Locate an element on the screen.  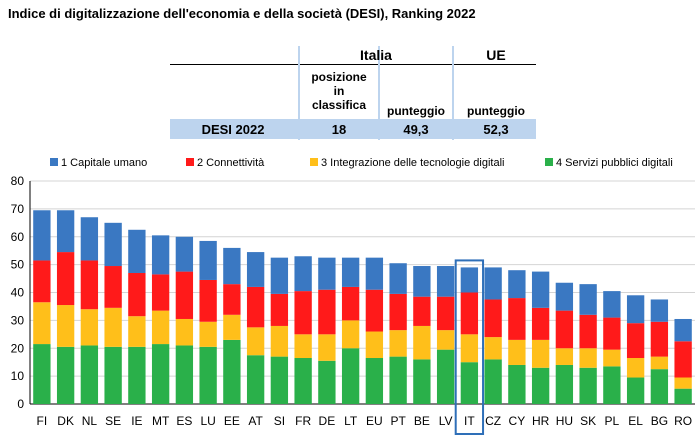
x-tick-label: SI is located at coordinates (279, 421).